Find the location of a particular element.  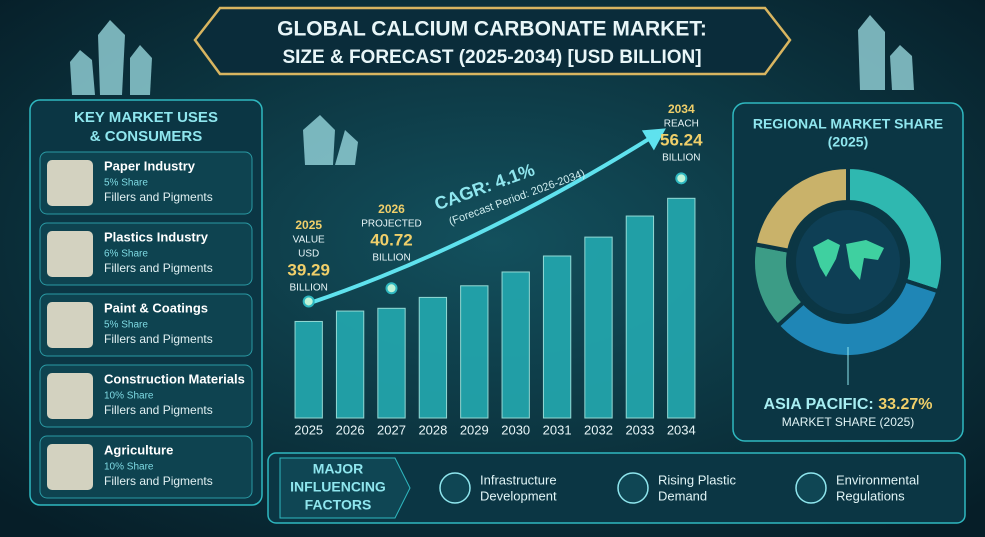

x-tick-label: 2031 is located at coordinates (557, 429).